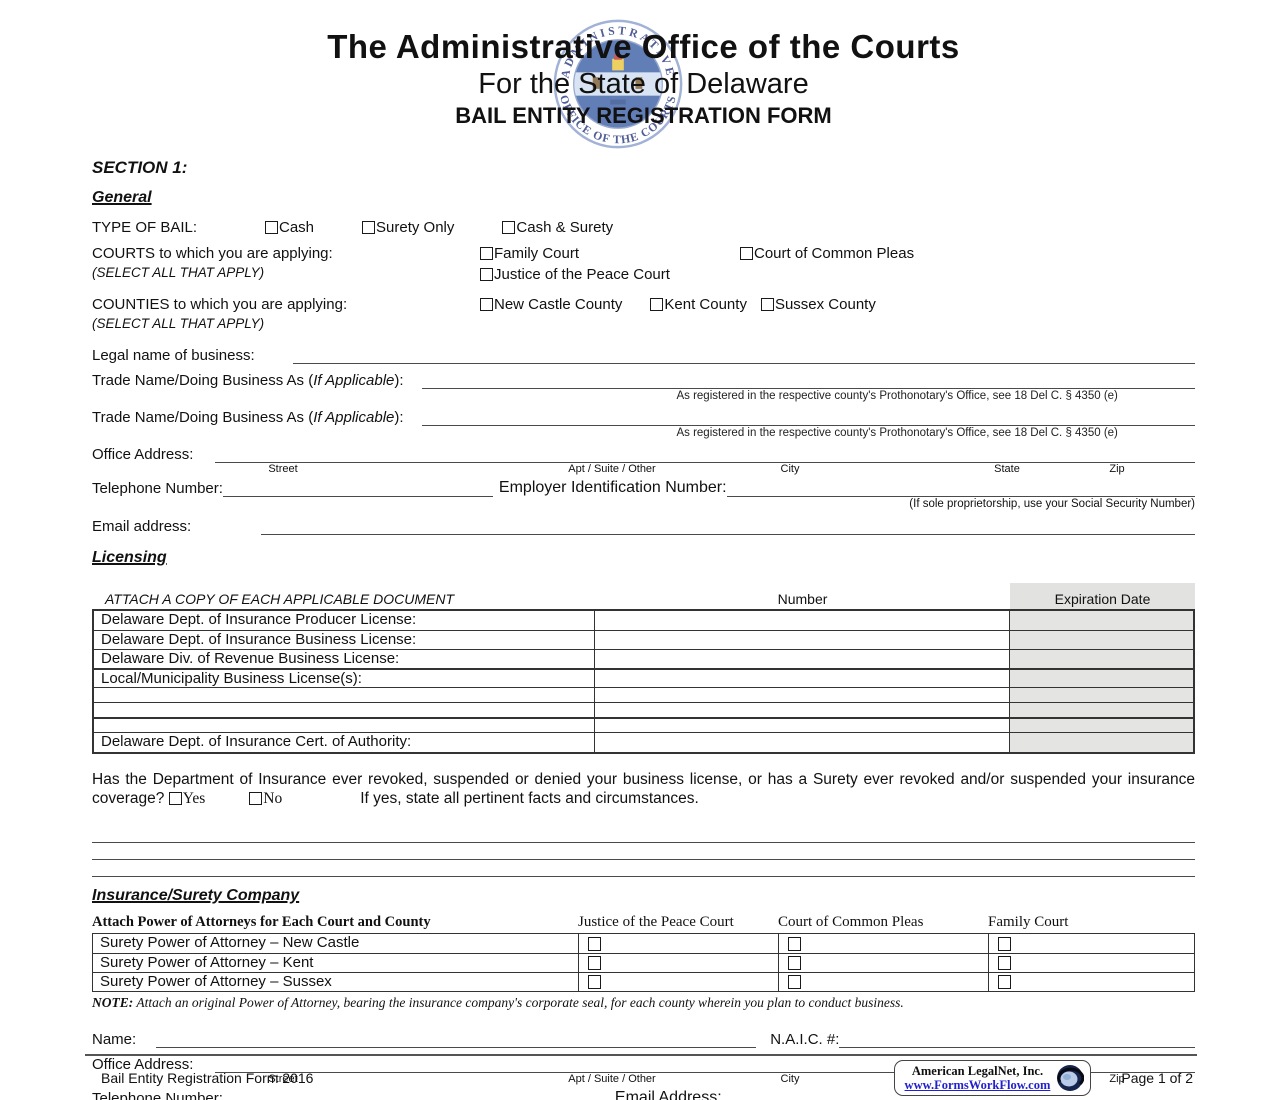  I want to click on checkbox-kent-county, so click(657, 304).